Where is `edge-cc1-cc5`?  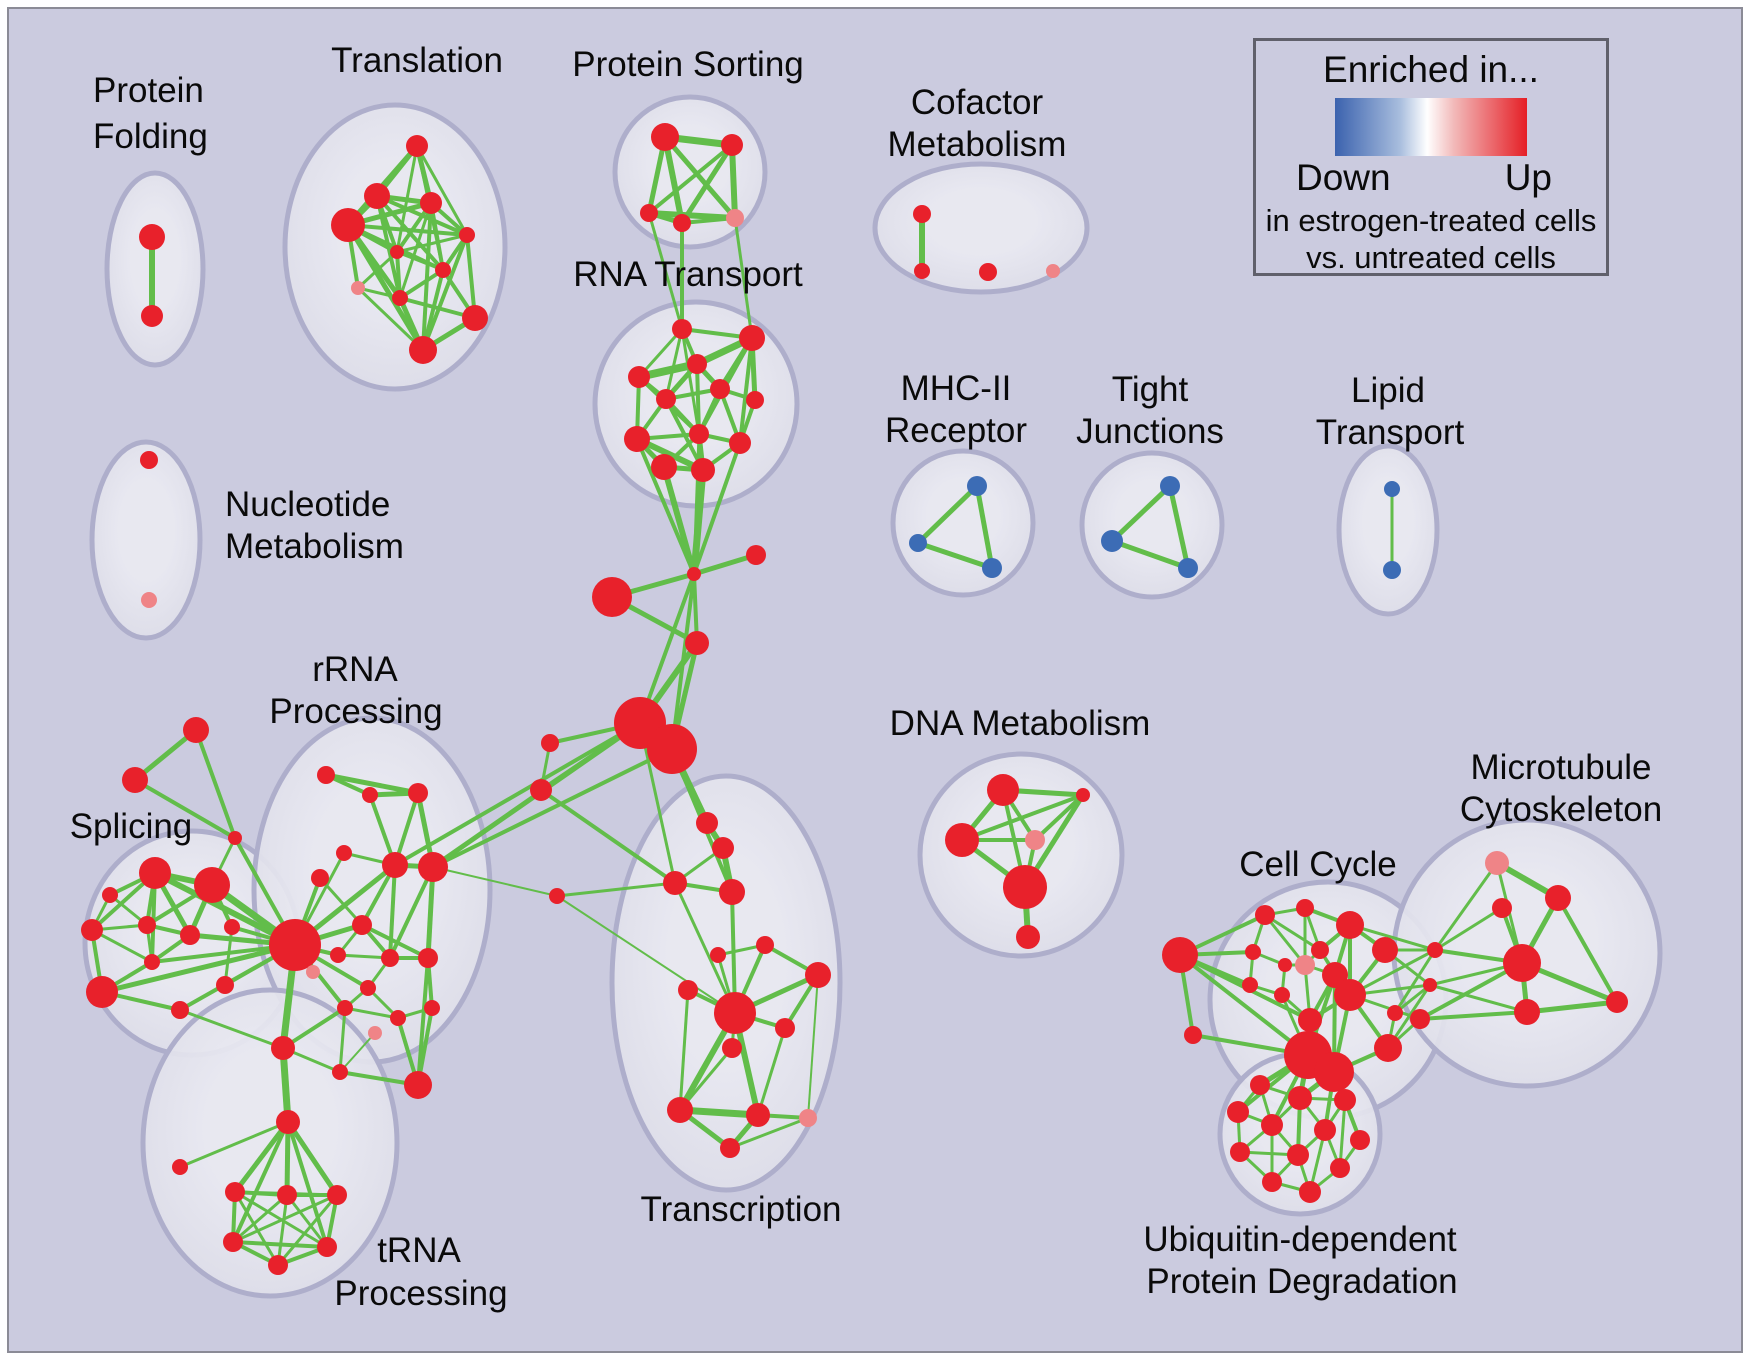 edge-cc1-cc5 is located at coordinates (1292, 932).